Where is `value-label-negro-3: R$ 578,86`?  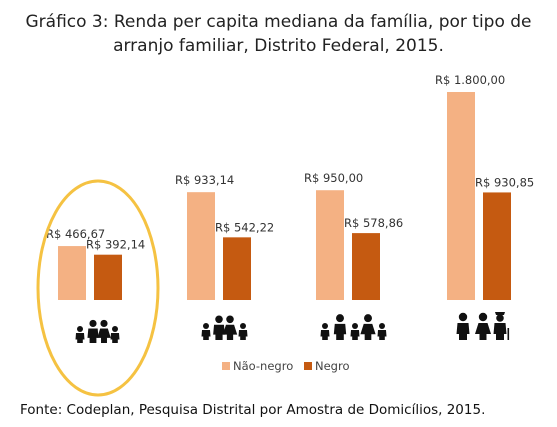 value-label-negro-3: R$ 578,86 is located at coordinates (373, 223).